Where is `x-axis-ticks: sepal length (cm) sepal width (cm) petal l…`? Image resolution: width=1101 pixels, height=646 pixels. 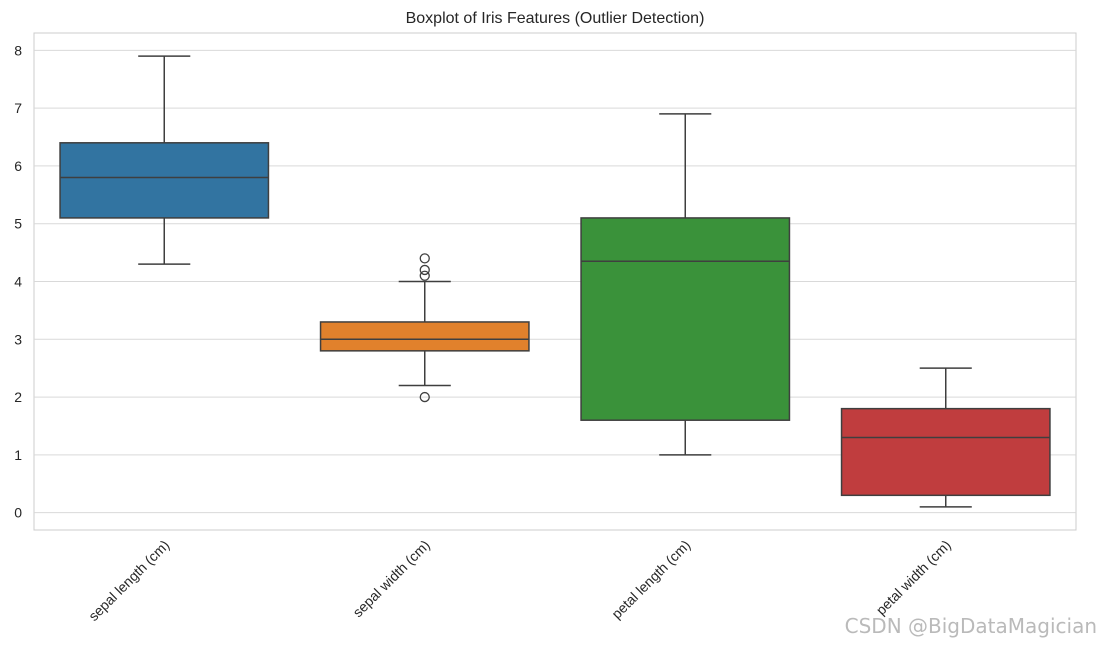
x-axis-ticks: sepal length (cm) sepal width (cm) petal l… is located at coordinates (519, 580).